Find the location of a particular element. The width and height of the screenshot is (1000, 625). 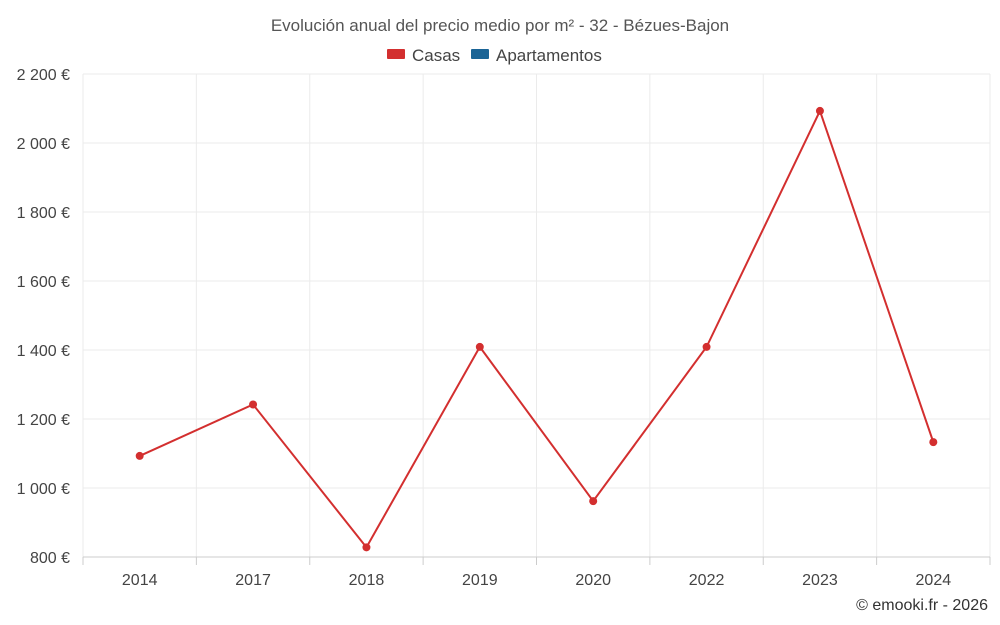

legend: Casas Apartamentos is located at coordinates (494, 55).